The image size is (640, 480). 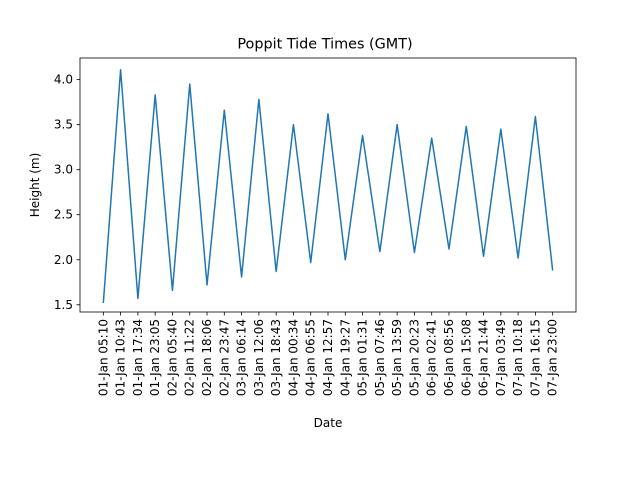 What do you see at coordinates (63, 305) in the screenshot?
I see `y-tick-label: 1.5` at bounding box center [63, 305].